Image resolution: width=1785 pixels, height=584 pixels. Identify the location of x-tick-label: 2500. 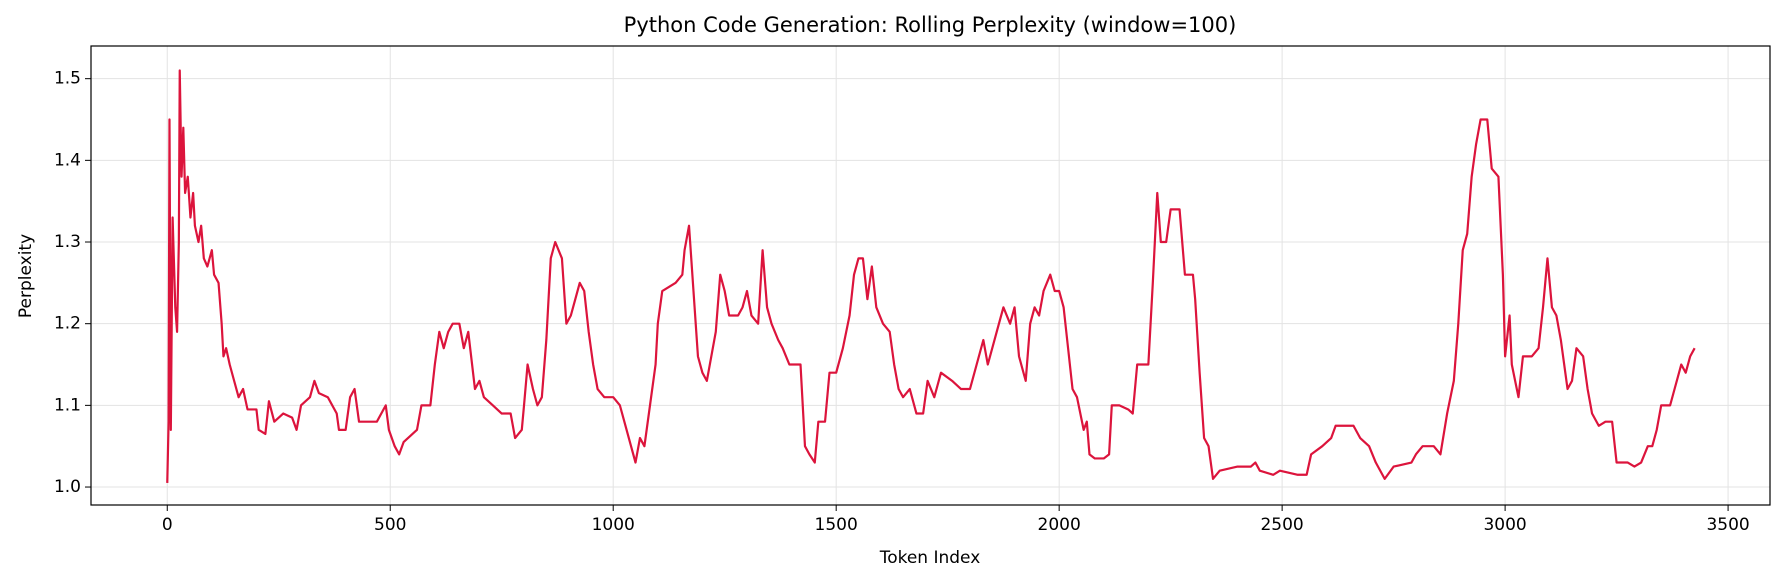
(1281, 525).